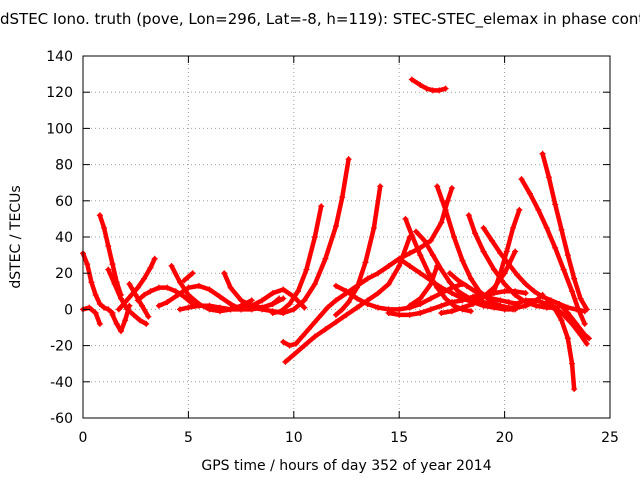 This screenshot has width=640, height=480. Describe the element at coordinates (64, 202) in the screenshot. I see `y-tick-label: 60` at that location.